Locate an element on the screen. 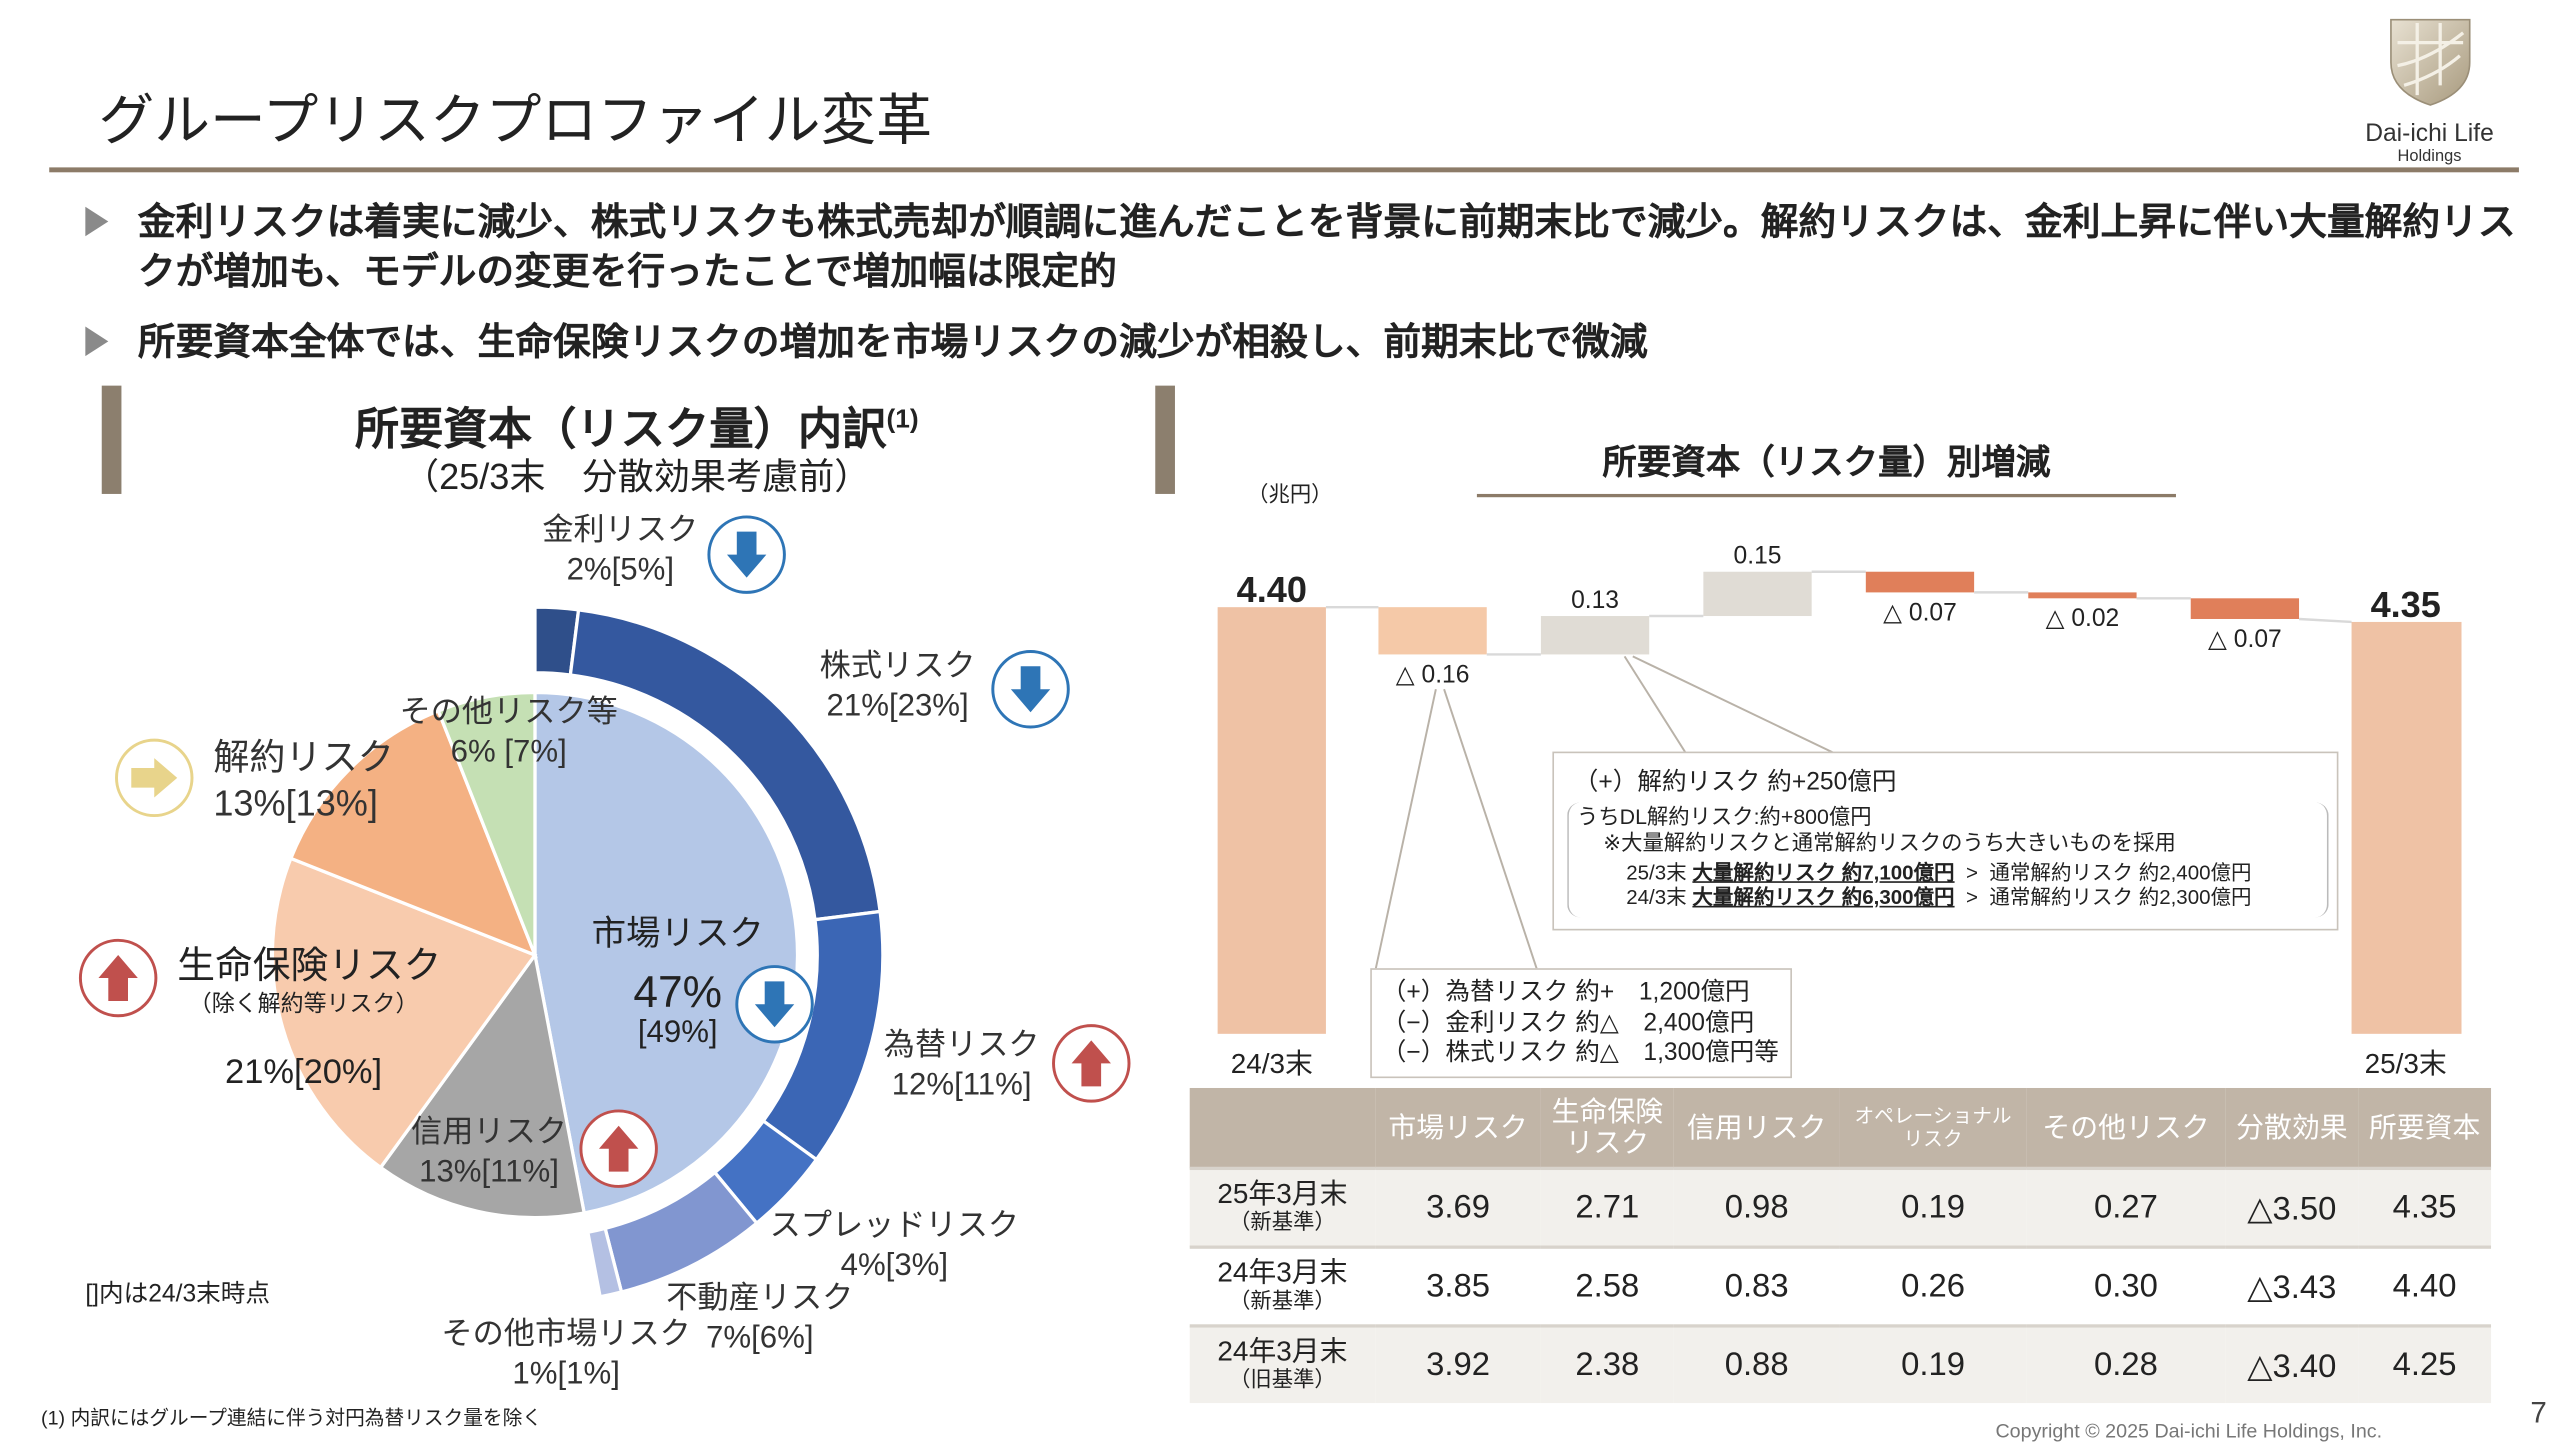 The image size is (2560, 1442). table-cell: 3.69 is located at coordinates (1458, 1207).